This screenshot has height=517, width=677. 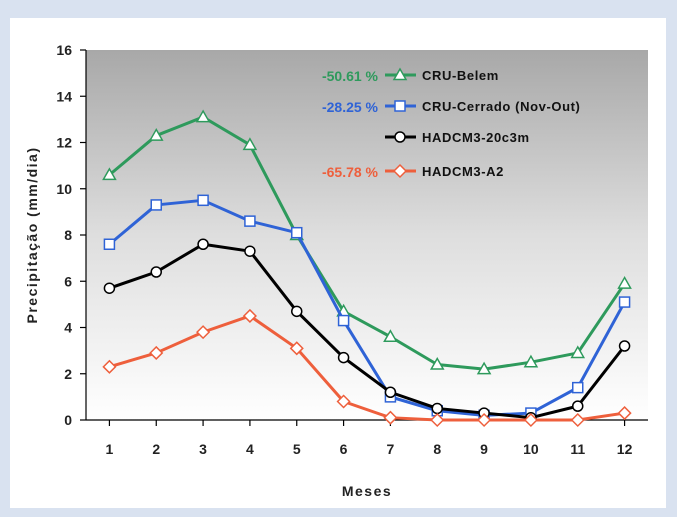 I want to click on x-tick-label: 3, so click(x=203, y=449).